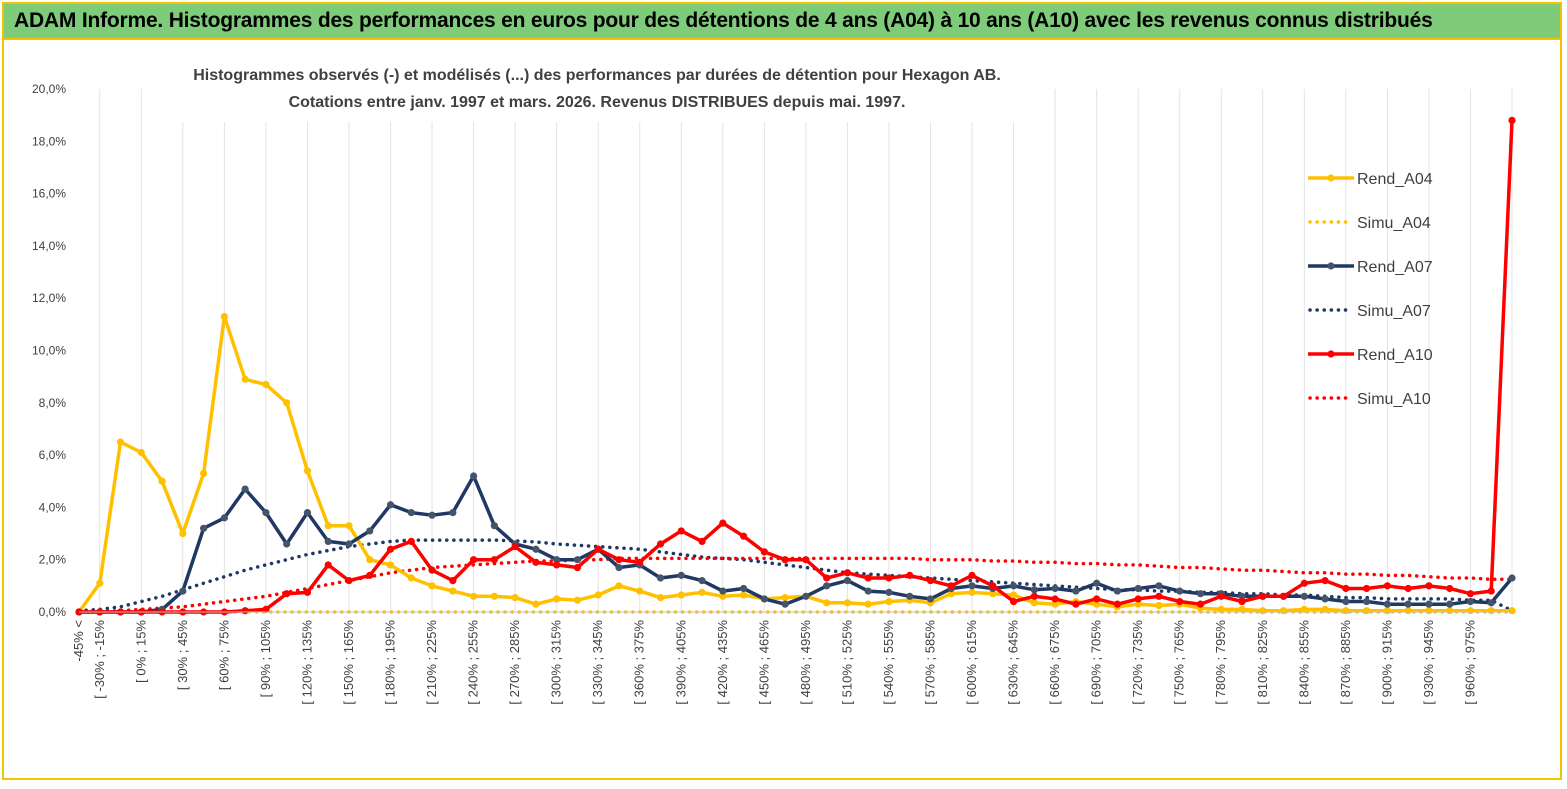 The width and height of the screenshot is (1567, 789). What do you see at coordinates (1395, 179) in the screenshot?
I see `legend-label-rend-a04: Rend_A04` at bounding box center [1395, 179].